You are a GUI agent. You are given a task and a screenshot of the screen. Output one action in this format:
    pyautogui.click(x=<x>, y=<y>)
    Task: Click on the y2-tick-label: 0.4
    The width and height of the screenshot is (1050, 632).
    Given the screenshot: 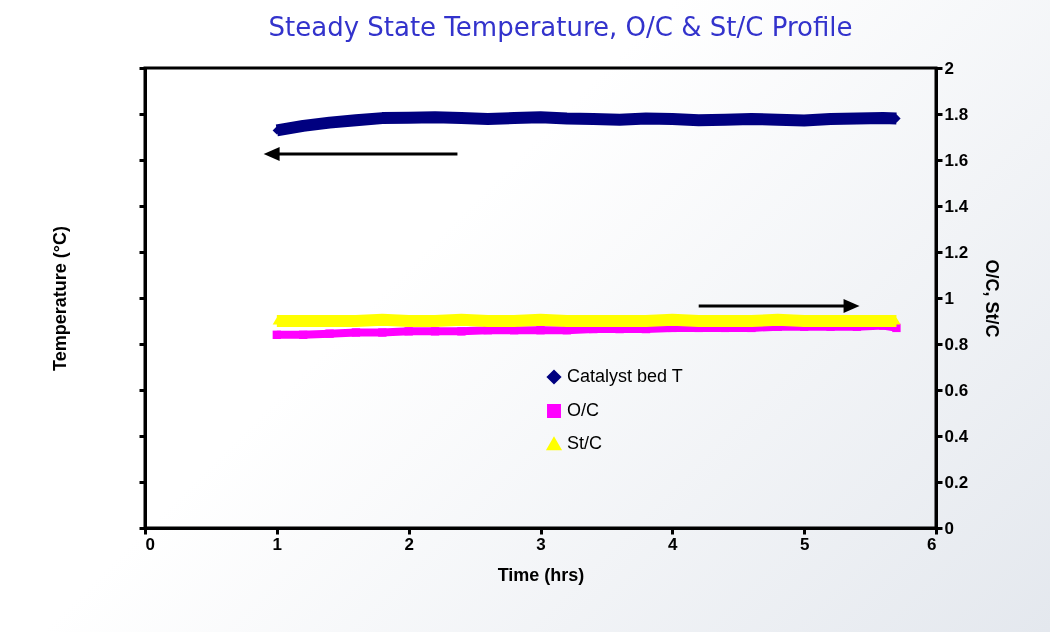 What is the action you would take?
    pyautogui.click(x=956, y=436)
    